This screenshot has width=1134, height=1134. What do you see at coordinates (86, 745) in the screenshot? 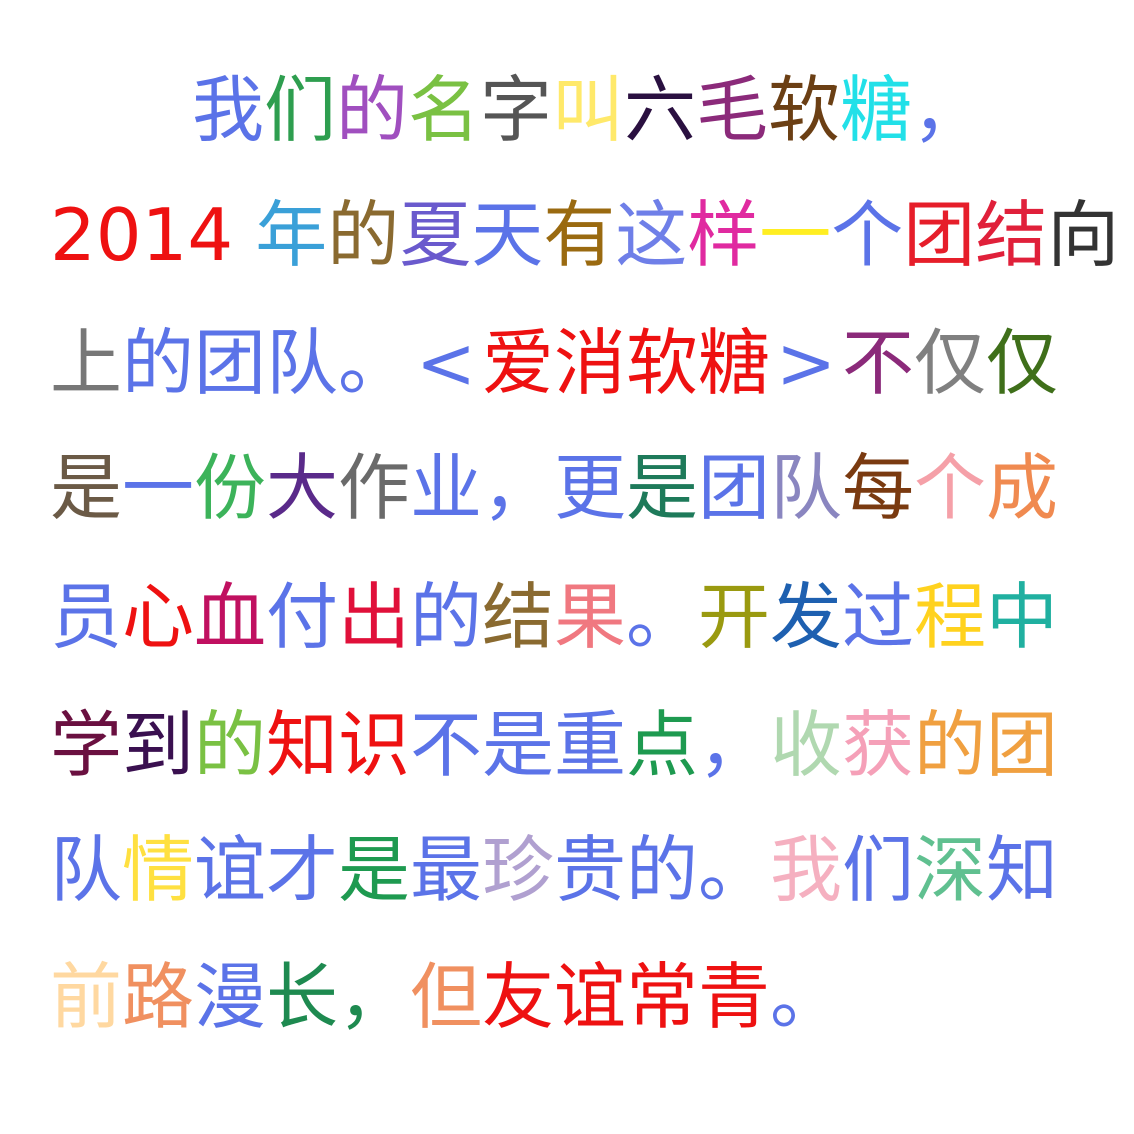
I see `text-character: 学` at bounding box center [86, 745].